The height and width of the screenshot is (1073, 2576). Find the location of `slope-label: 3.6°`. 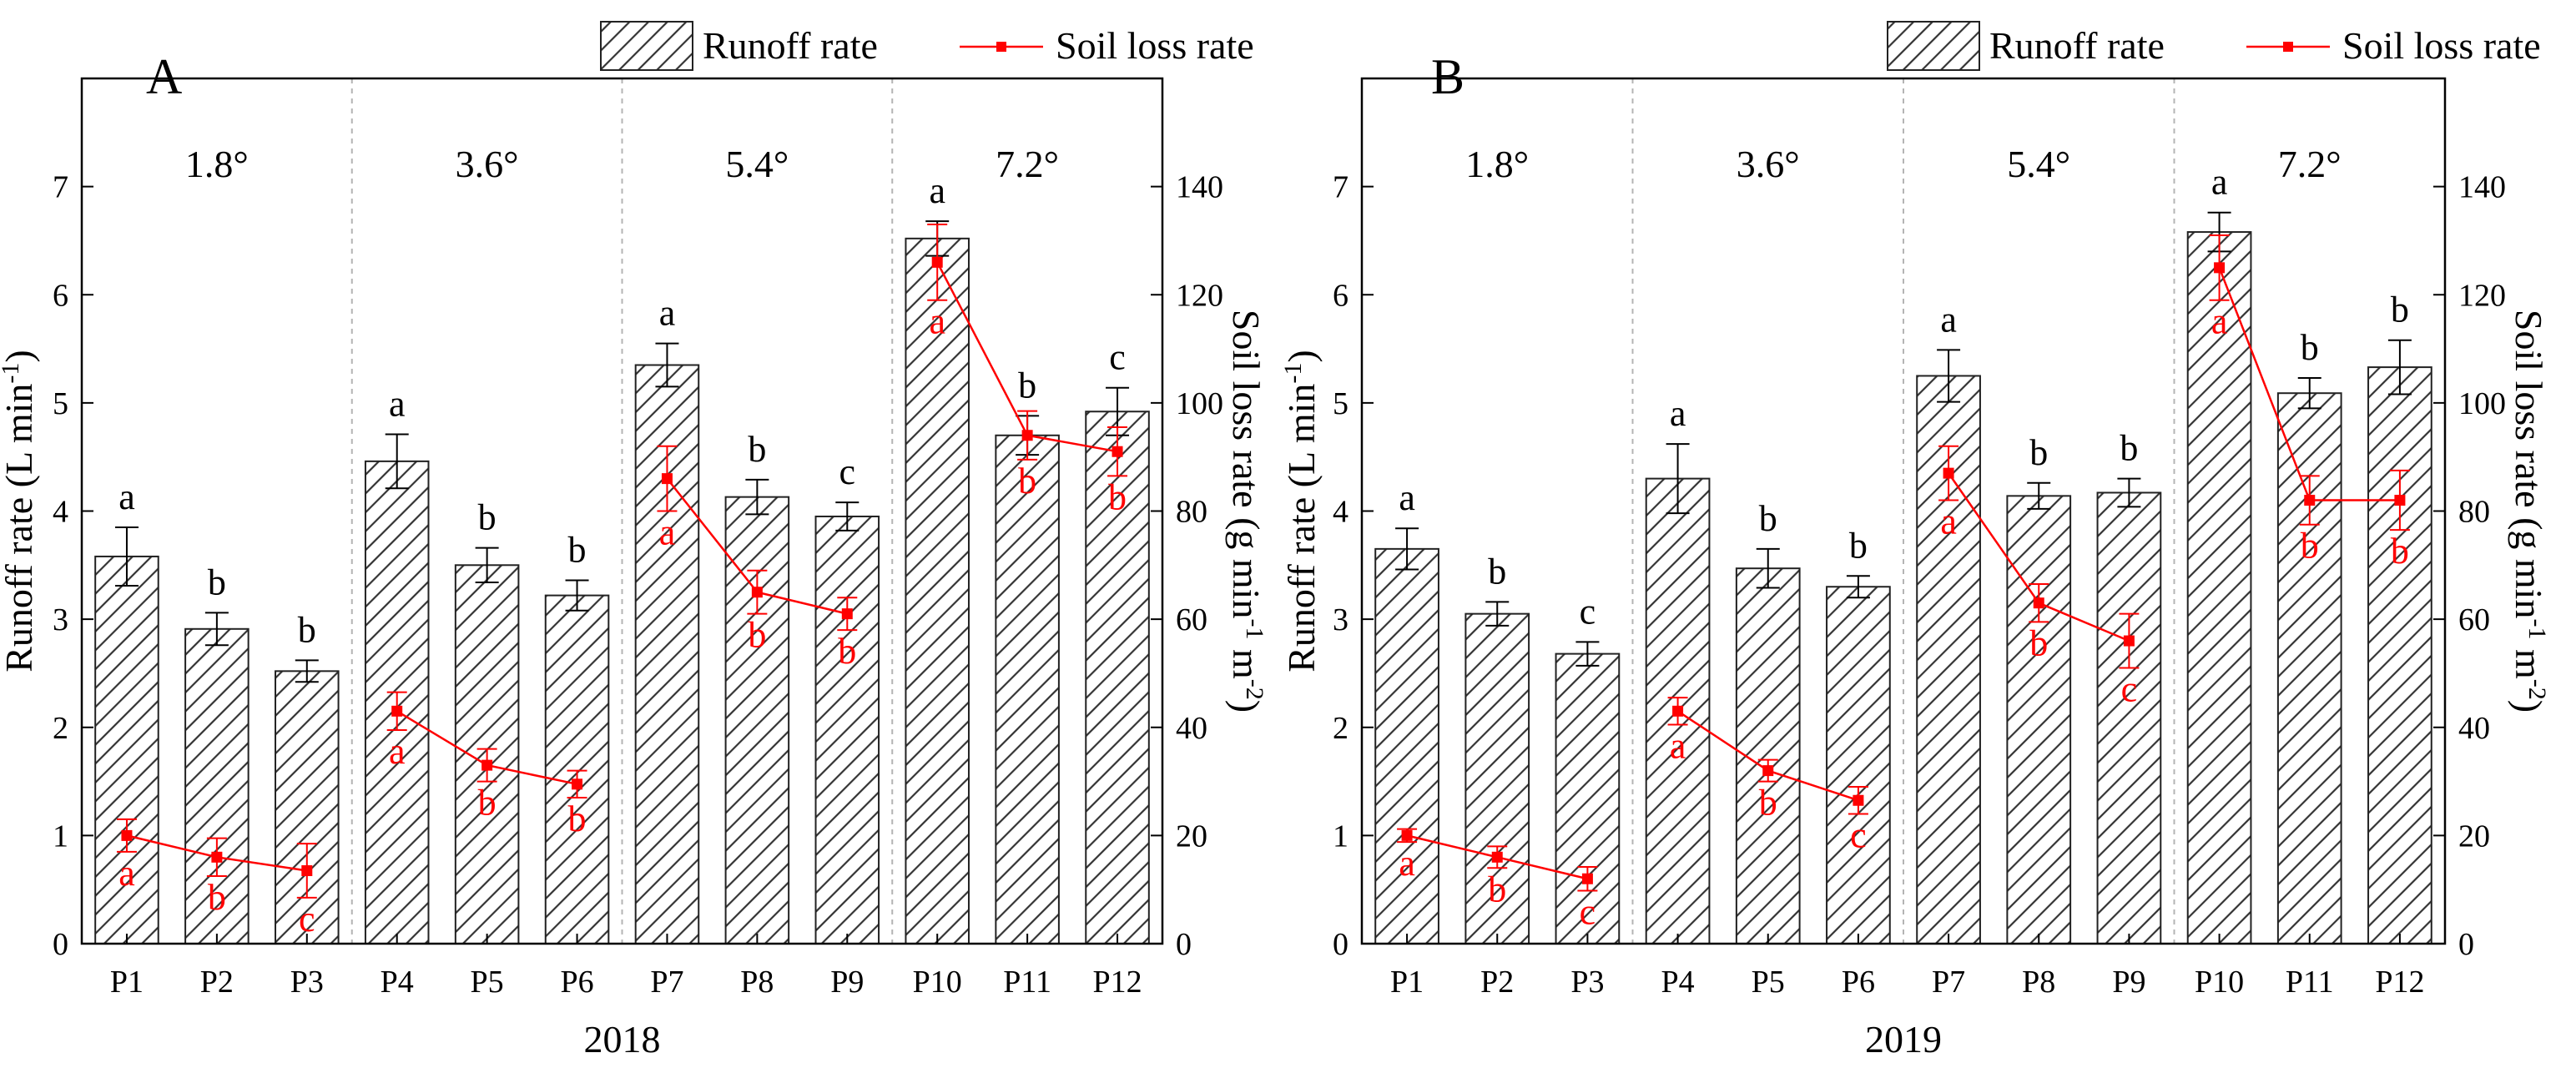

slope-label: 3.6° is located at coordinates (1768, 164).